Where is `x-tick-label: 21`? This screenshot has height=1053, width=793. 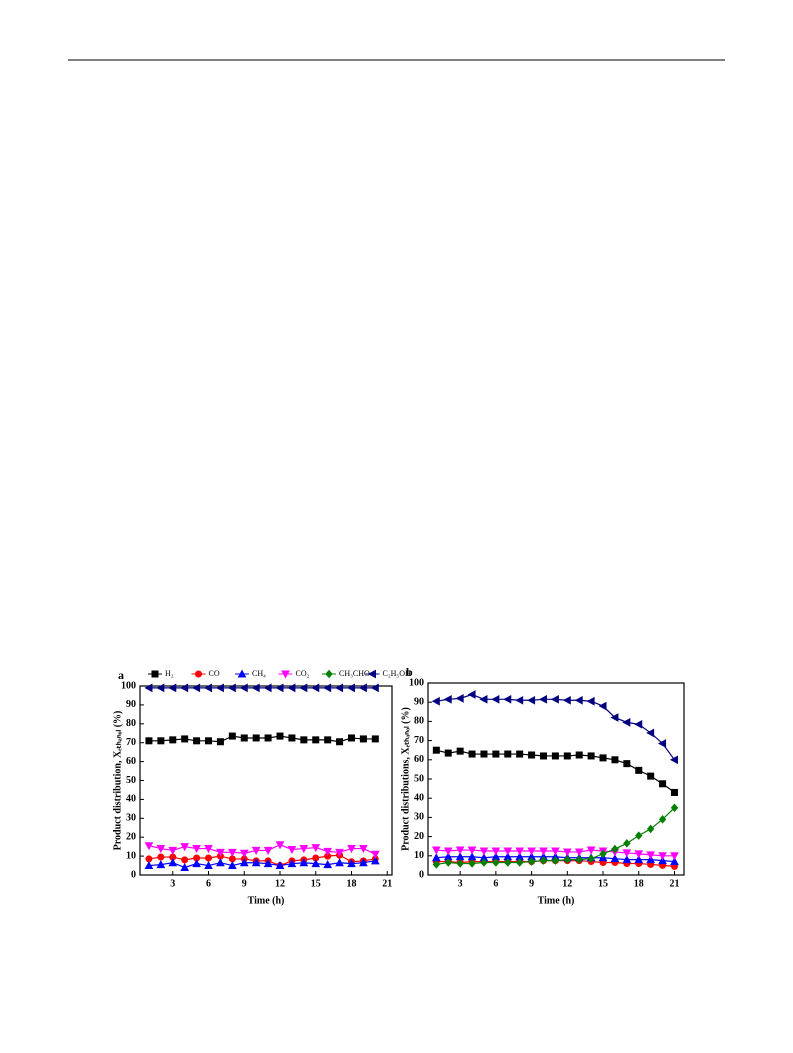
x-tick-label: 21 is located at coordinates (387, 883).